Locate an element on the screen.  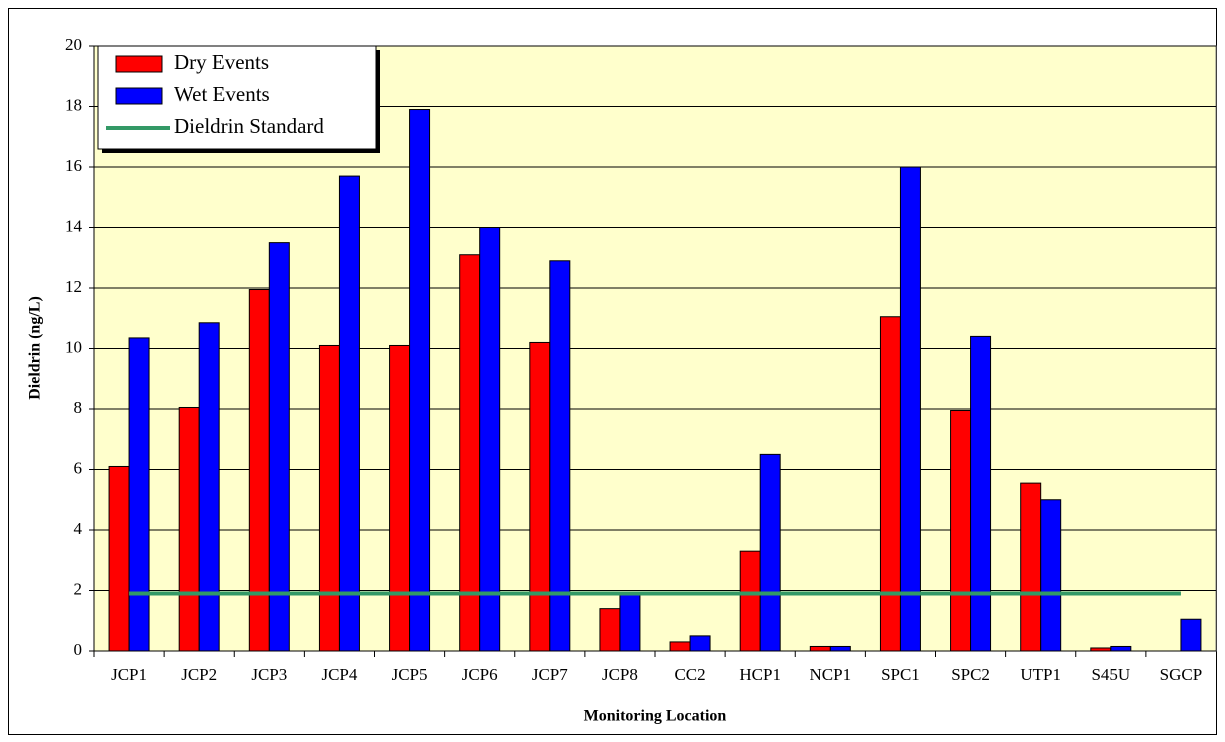
legend-label: Dry Events is located at coordinates (221, 62).